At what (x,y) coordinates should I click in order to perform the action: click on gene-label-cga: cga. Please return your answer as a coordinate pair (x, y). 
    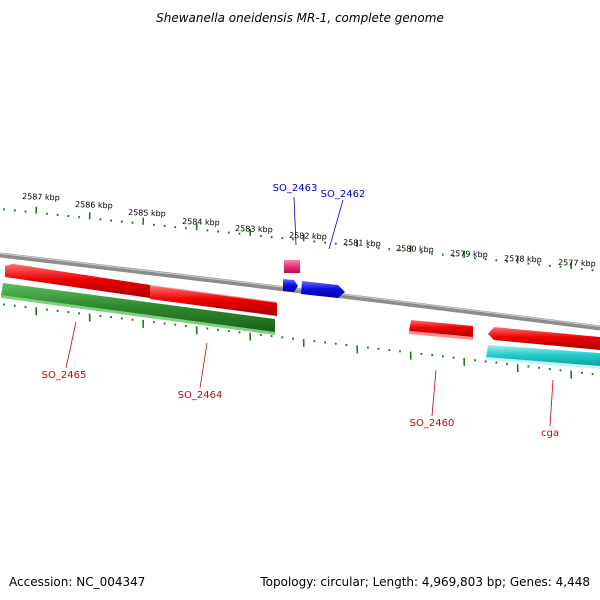
    Looking at the image, I should click on (550, 433).